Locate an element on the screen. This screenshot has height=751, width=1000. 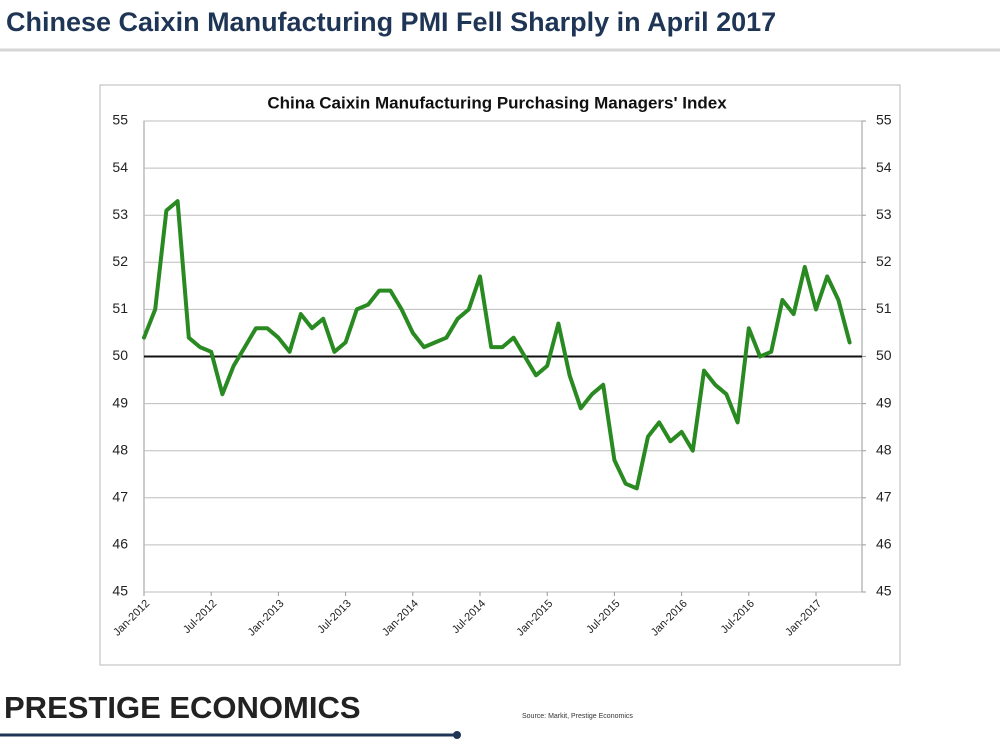
y2-tick-label: 50 is located at coordinates (884, 355).